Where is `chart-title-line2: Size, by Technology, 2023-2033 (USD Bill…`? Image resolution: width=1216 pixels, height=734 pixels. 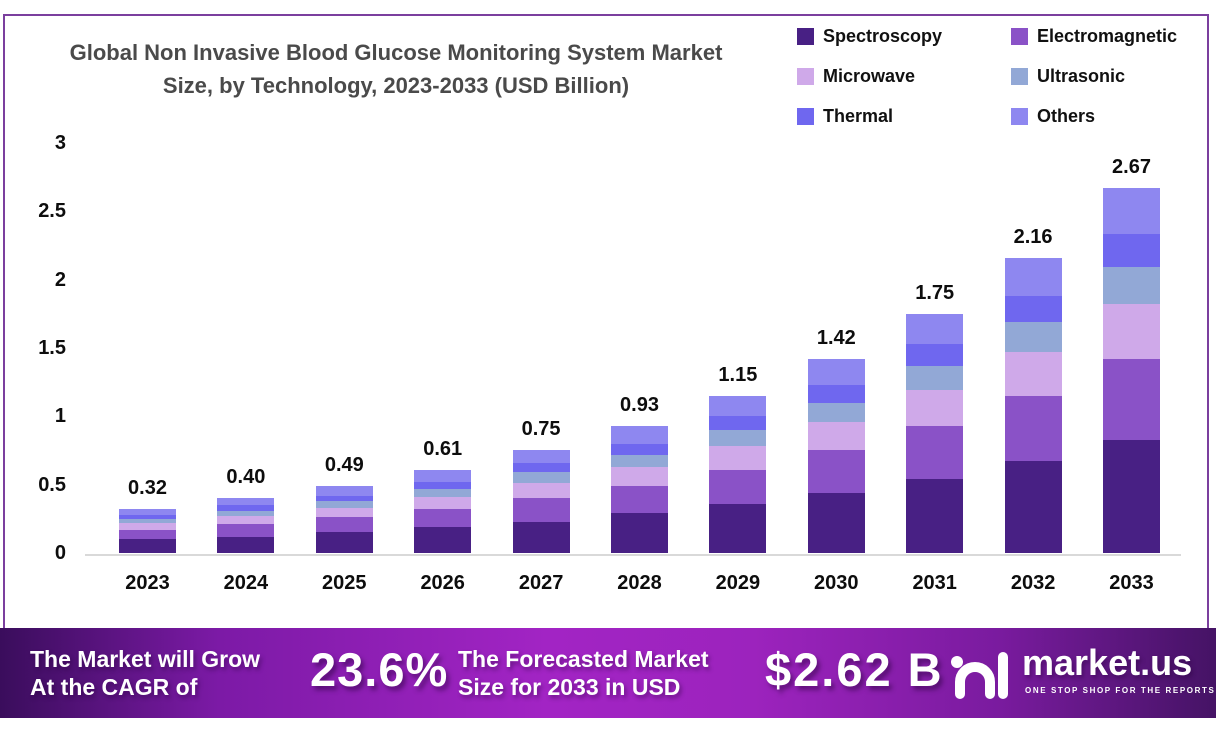 chart-title-line2: Size, by Technology, 2023-2033 (USD Bill… is located at coordinates (396, 85).